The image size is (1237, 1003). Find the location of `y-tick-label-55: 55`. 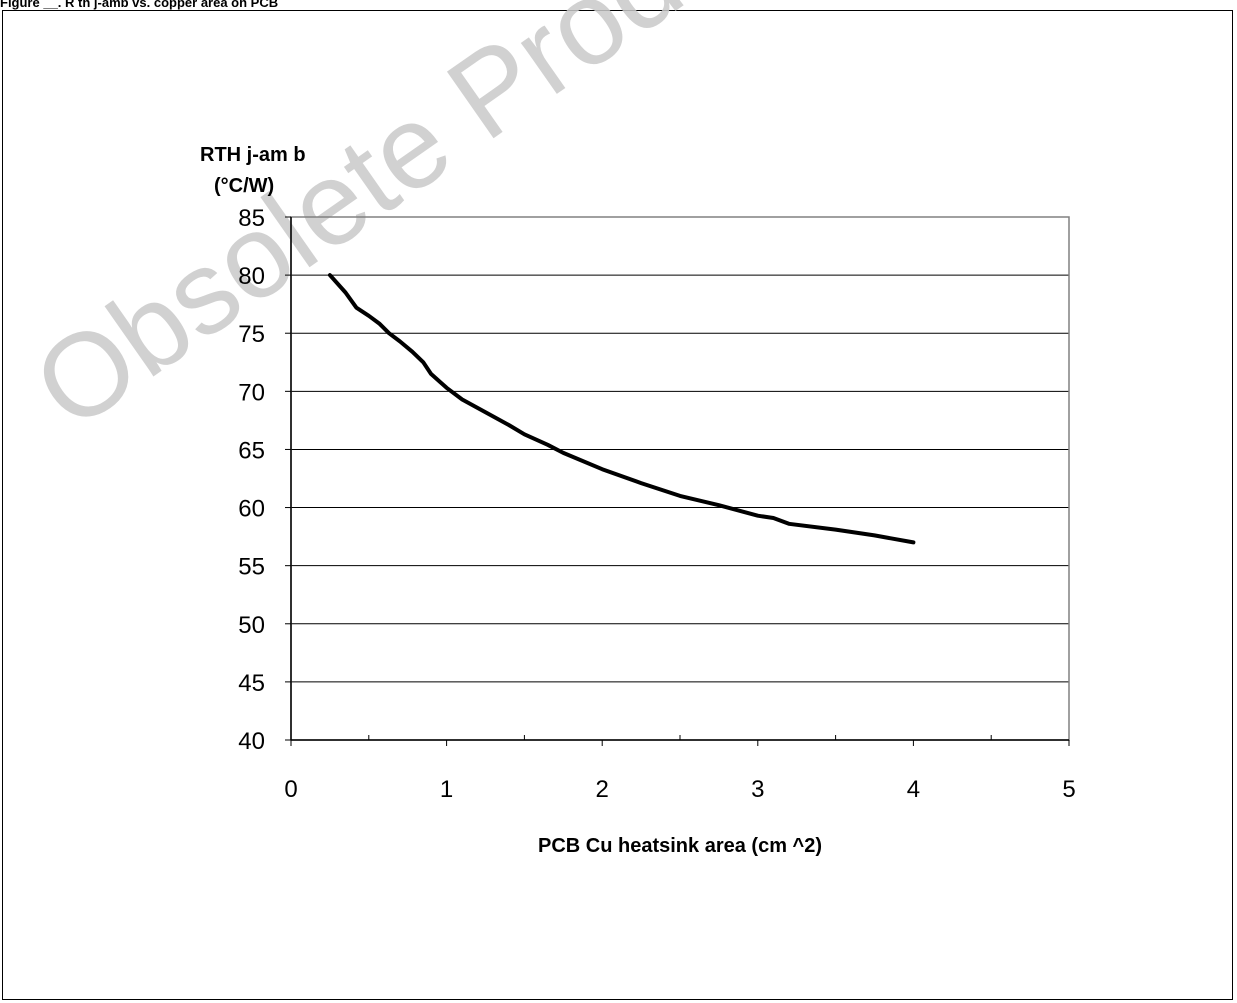

y-tick-label-55: 55 is located at coordinates (251, 567).